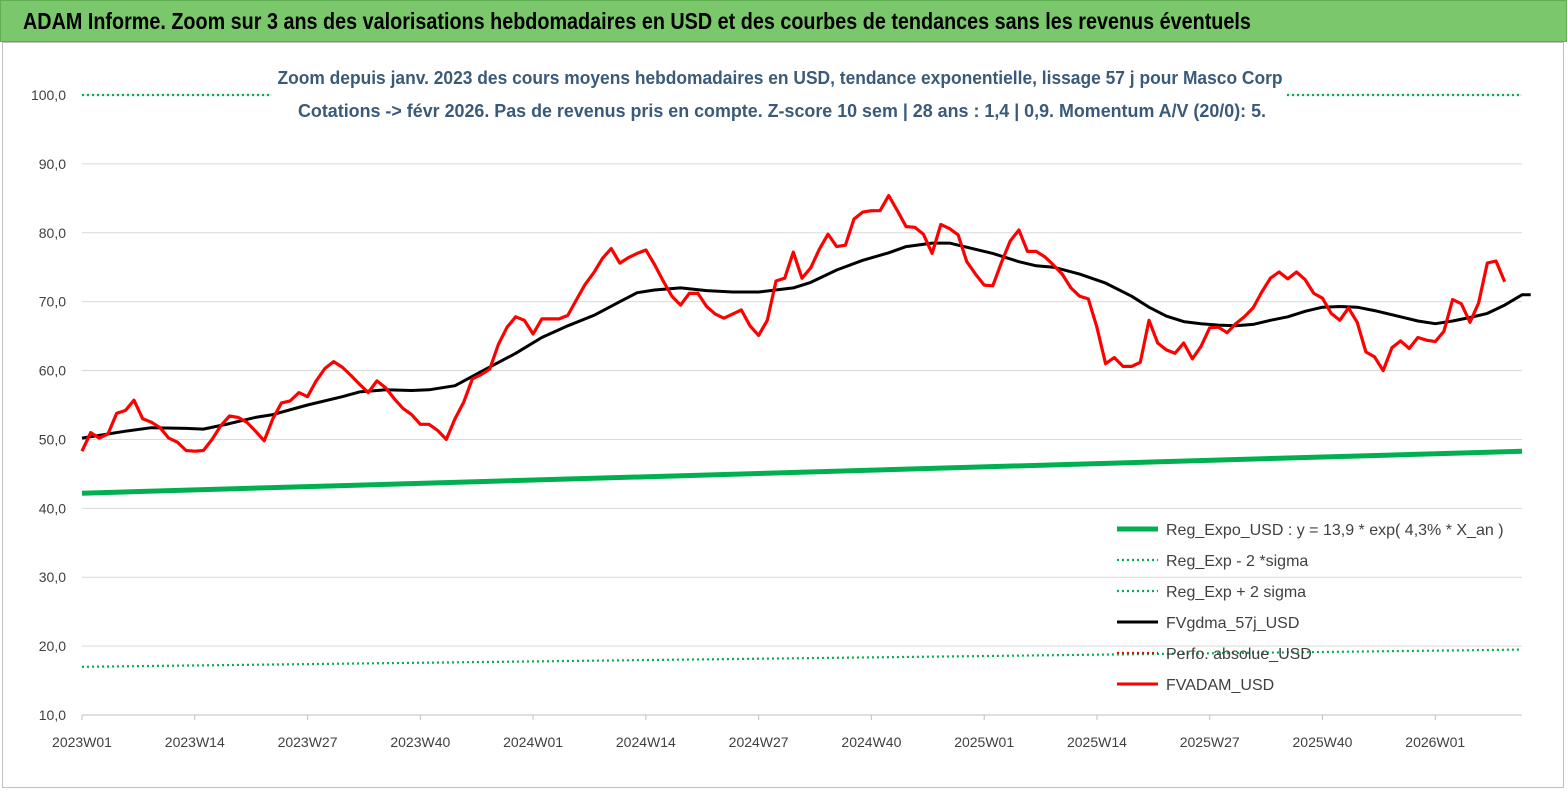  I want to click on legend-entry: FVADAM_USD, so click(1220, 685).